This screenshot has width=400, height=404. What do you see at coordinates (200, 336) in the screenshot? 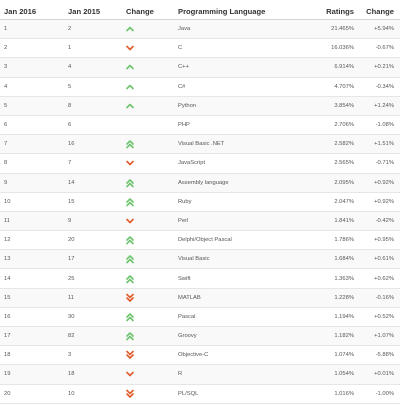
I see `table-row: 17 82 Groovy 1.182% +1.07%` at bounding box center [200, 336].